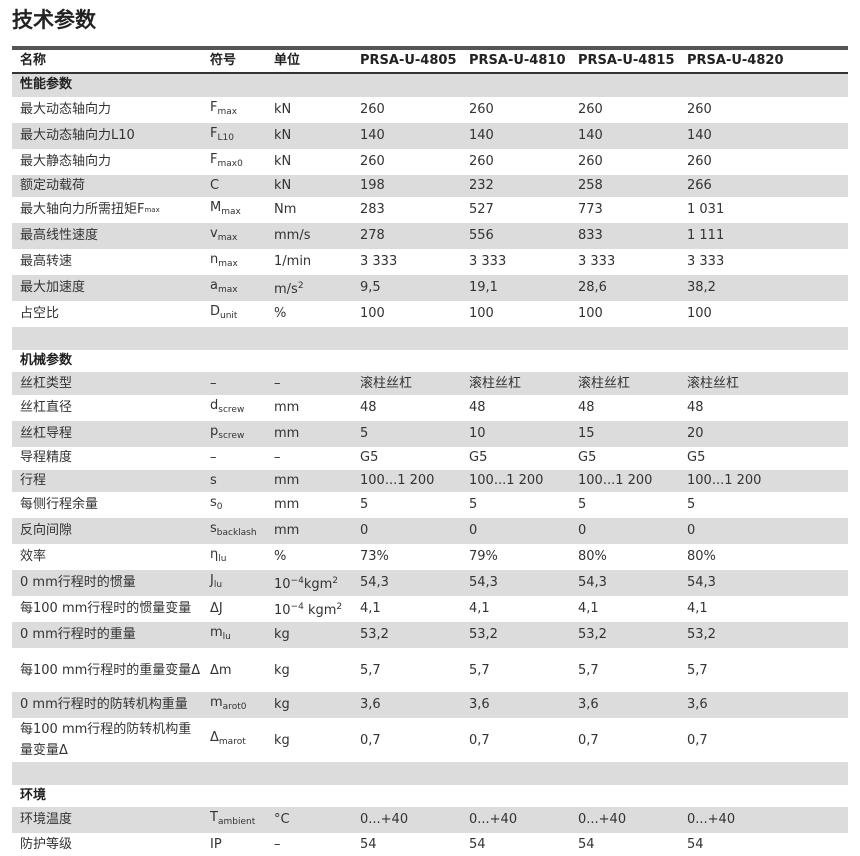 The width and height of the screenshot is (860, 856). Describe the element at coordinates (234, 705) in the screenshot. I see `symbol-cell: marot0` at that location.